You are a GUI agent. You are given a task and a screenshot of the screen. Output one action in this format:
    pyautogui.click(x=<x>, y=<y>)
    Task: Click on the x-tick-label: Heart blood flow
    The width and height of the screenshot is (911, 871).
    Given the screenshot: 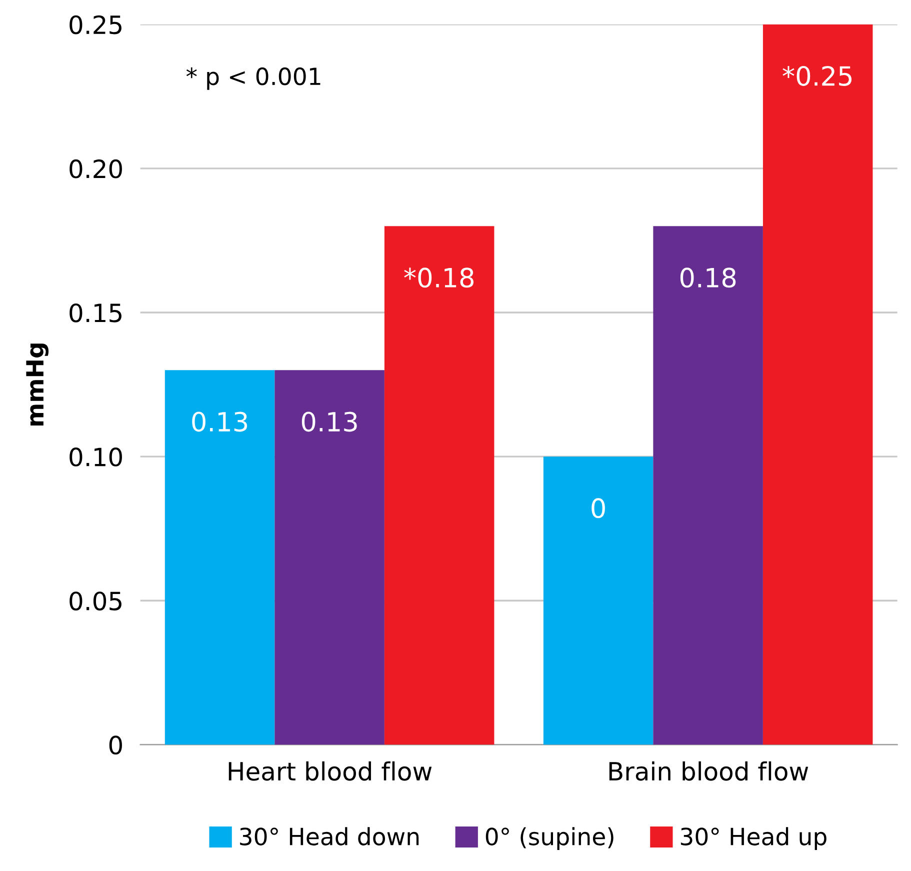 What is the action you would take?
    pyautogui.click(x=330, y=771)
    